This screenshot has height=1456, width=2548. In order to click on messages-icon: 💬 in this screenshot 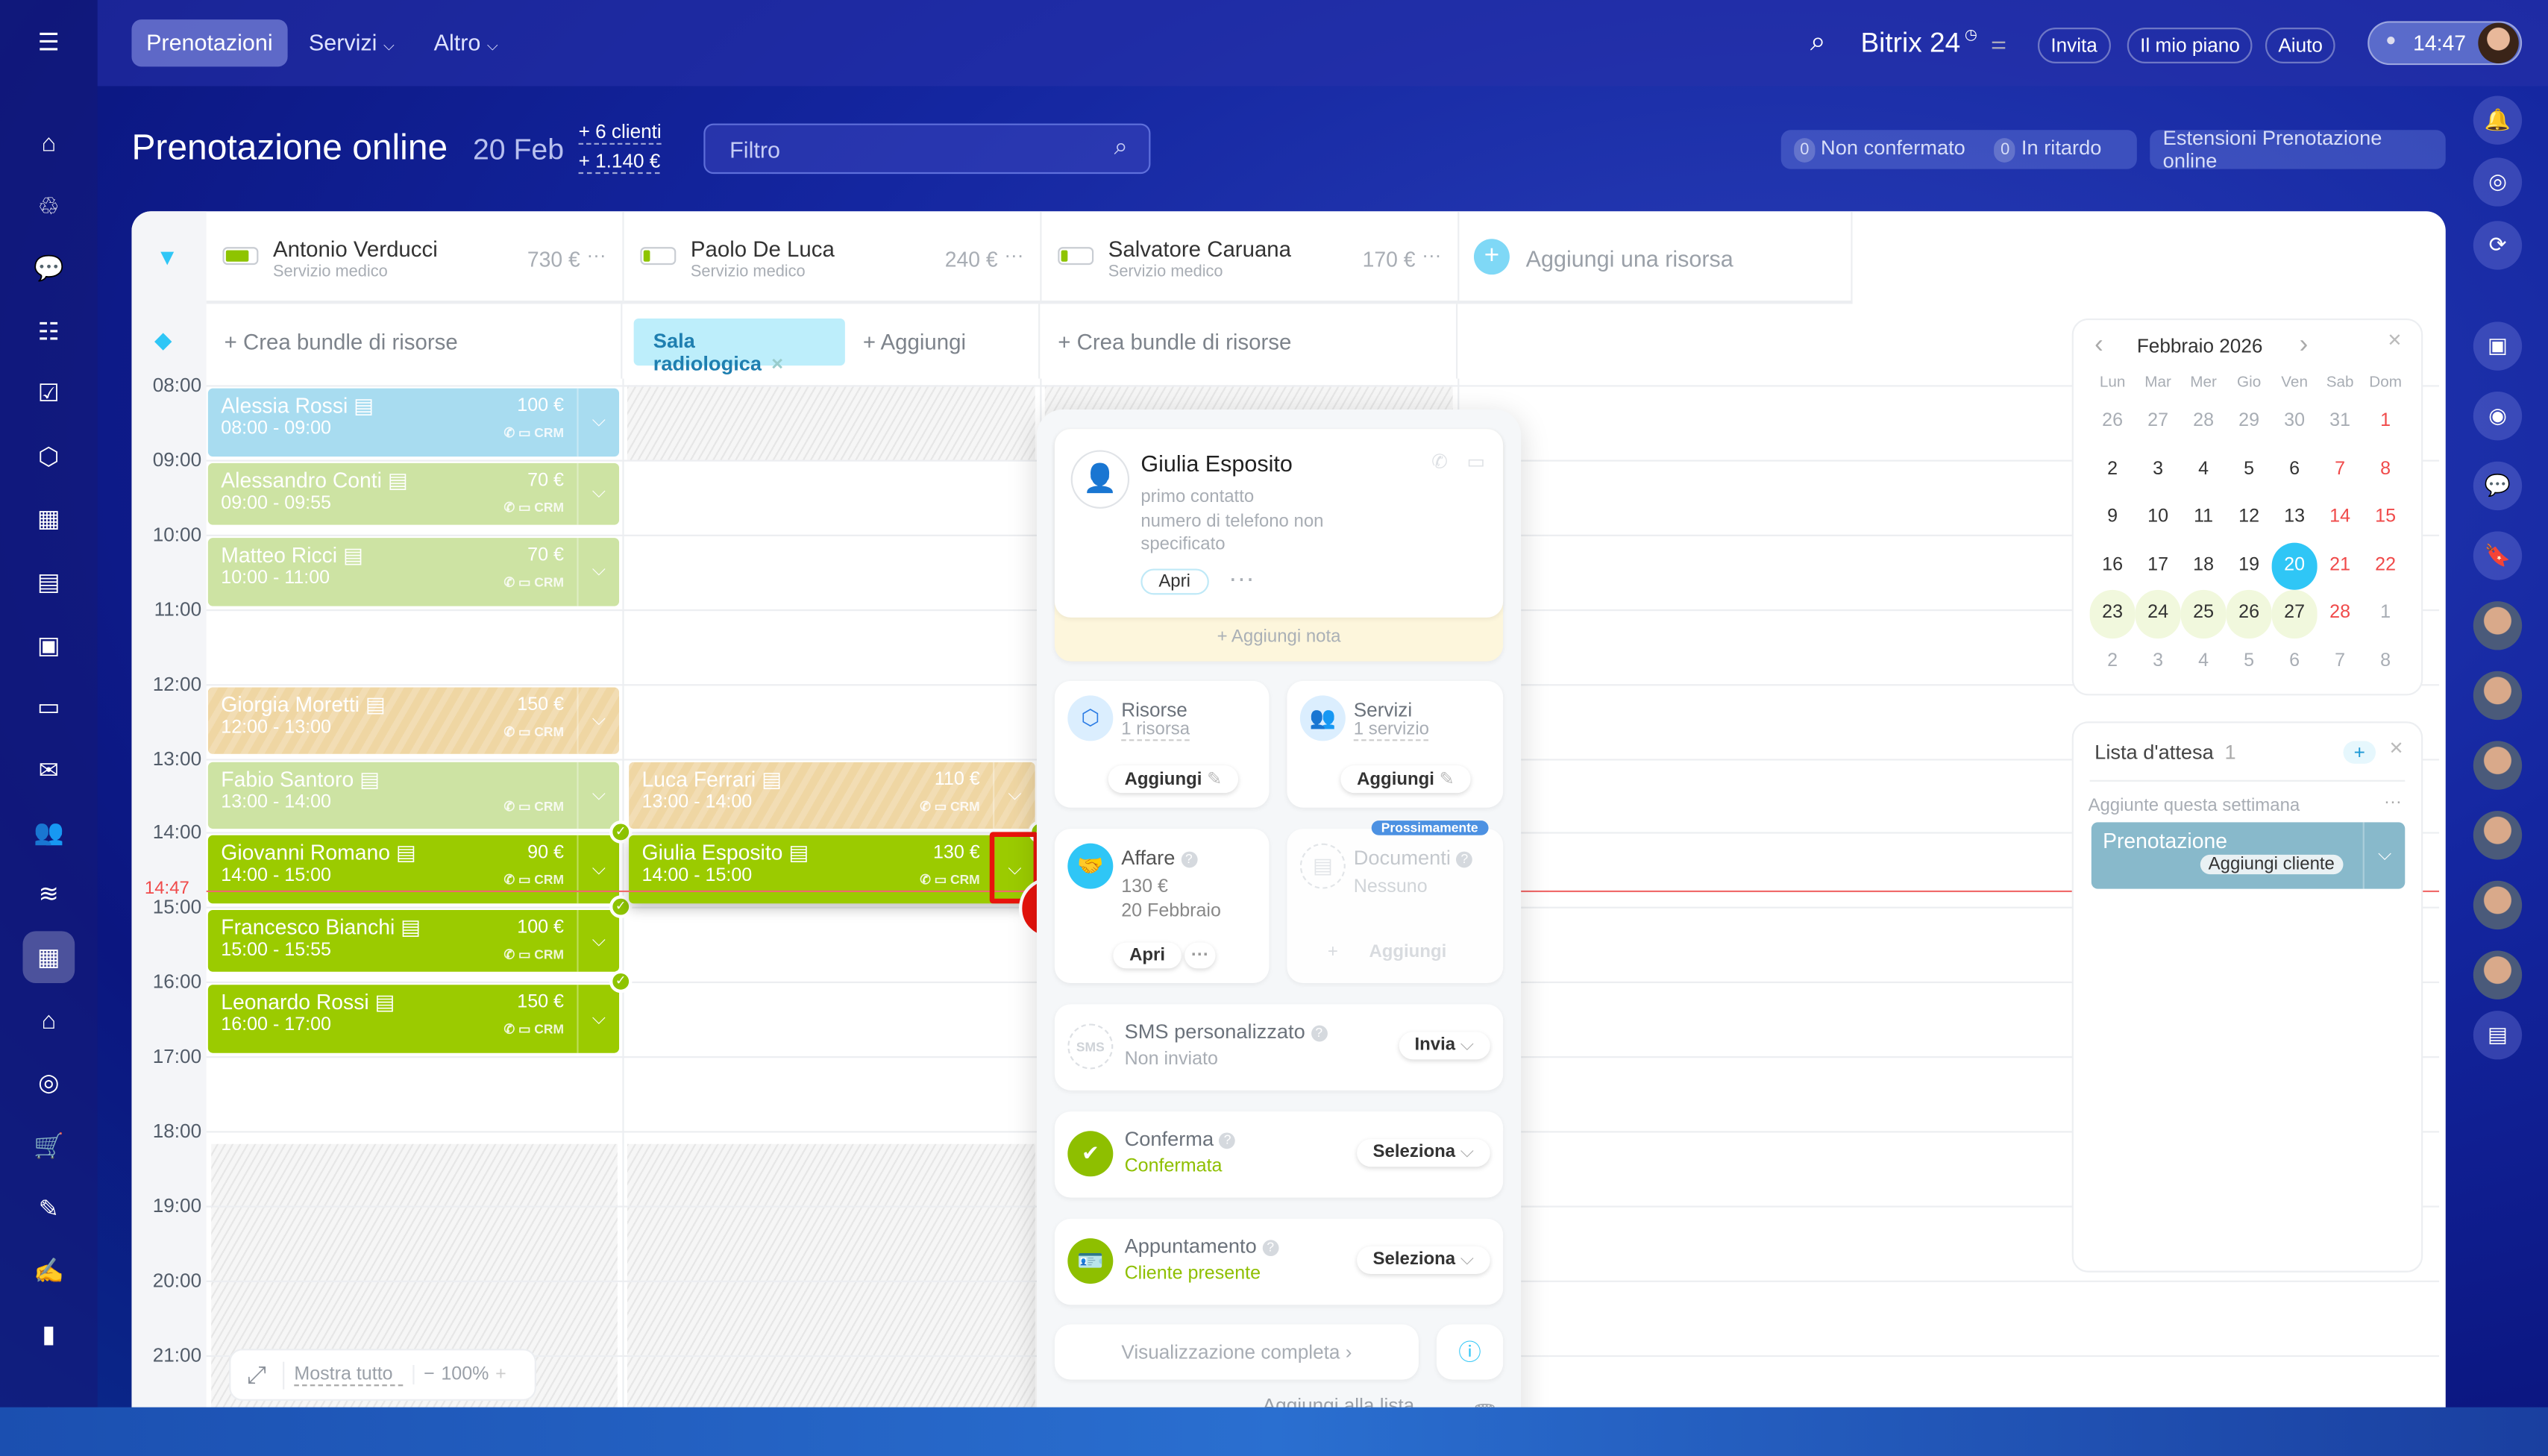, I will do `click(2498, 486)`.